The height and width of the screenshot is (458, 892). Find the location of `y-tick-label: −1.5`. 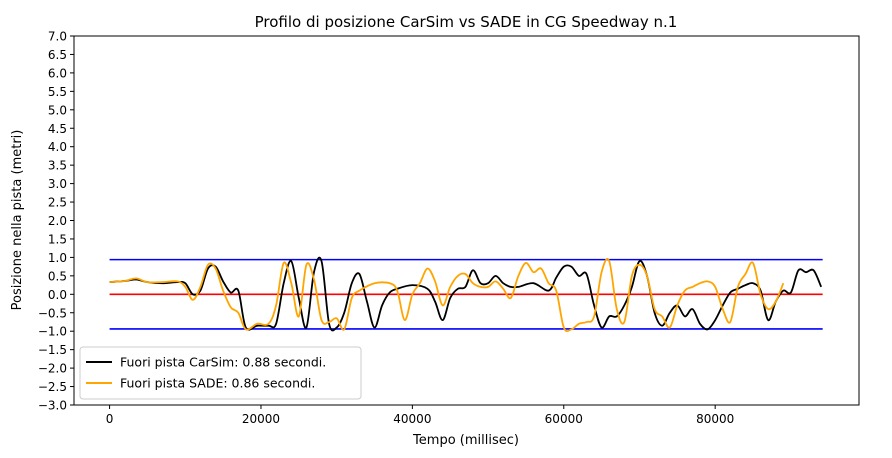

y-tick-label: −1.5 is located at coordinates (52, 350).